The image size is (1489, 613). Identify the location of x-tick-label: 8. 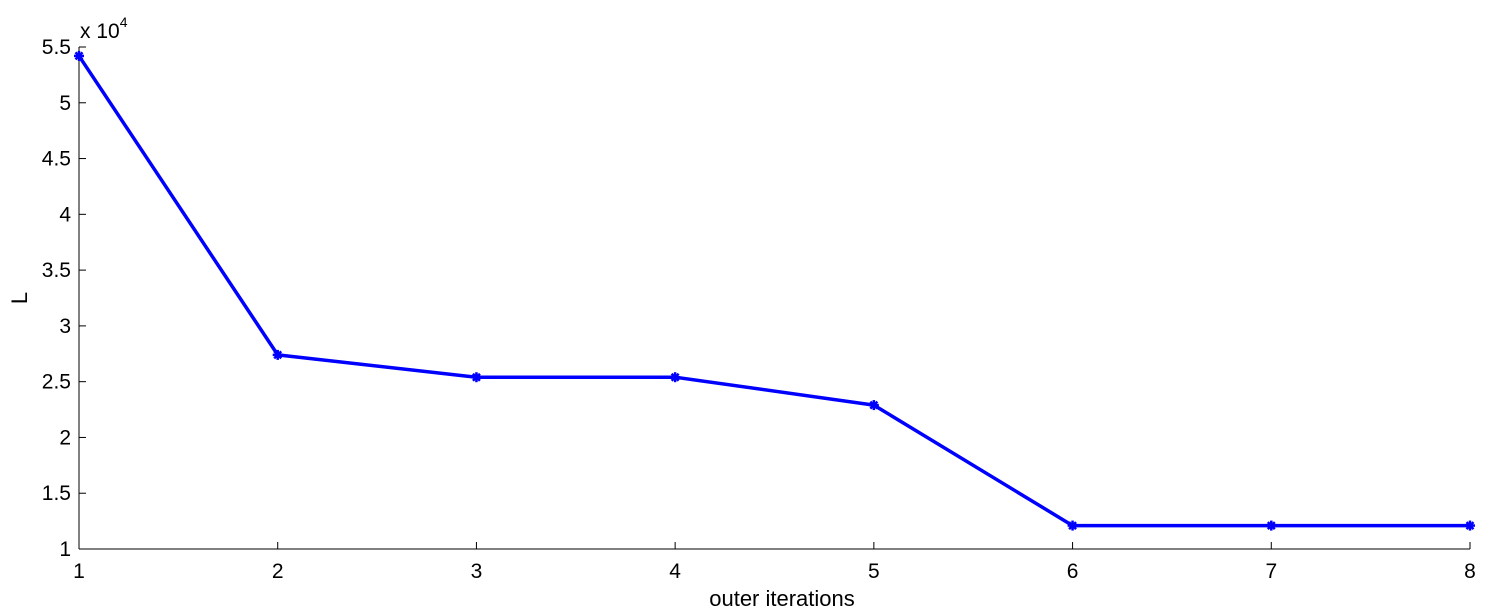
(1470, 571).